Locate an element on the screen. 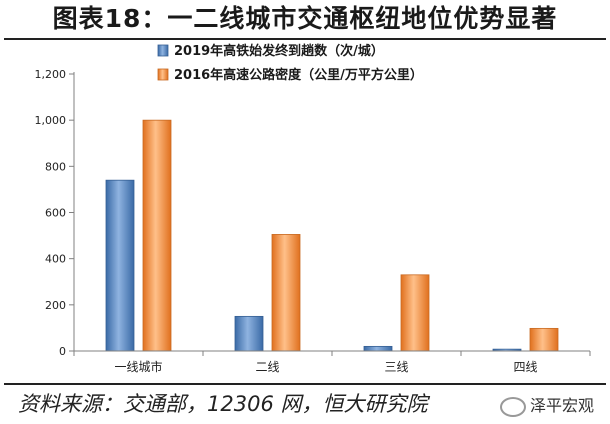  wechat-icon is located at coordinates (513, 406).